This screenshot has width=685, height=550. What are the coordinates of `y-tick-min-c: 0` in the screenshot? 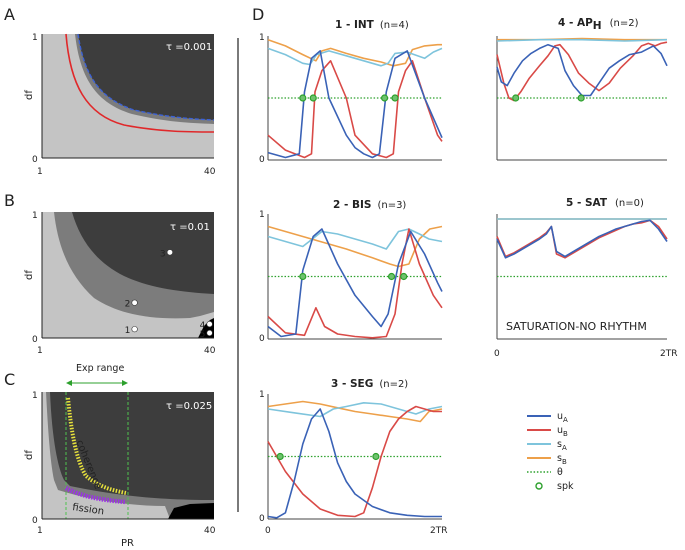 It's located at (35, 521).